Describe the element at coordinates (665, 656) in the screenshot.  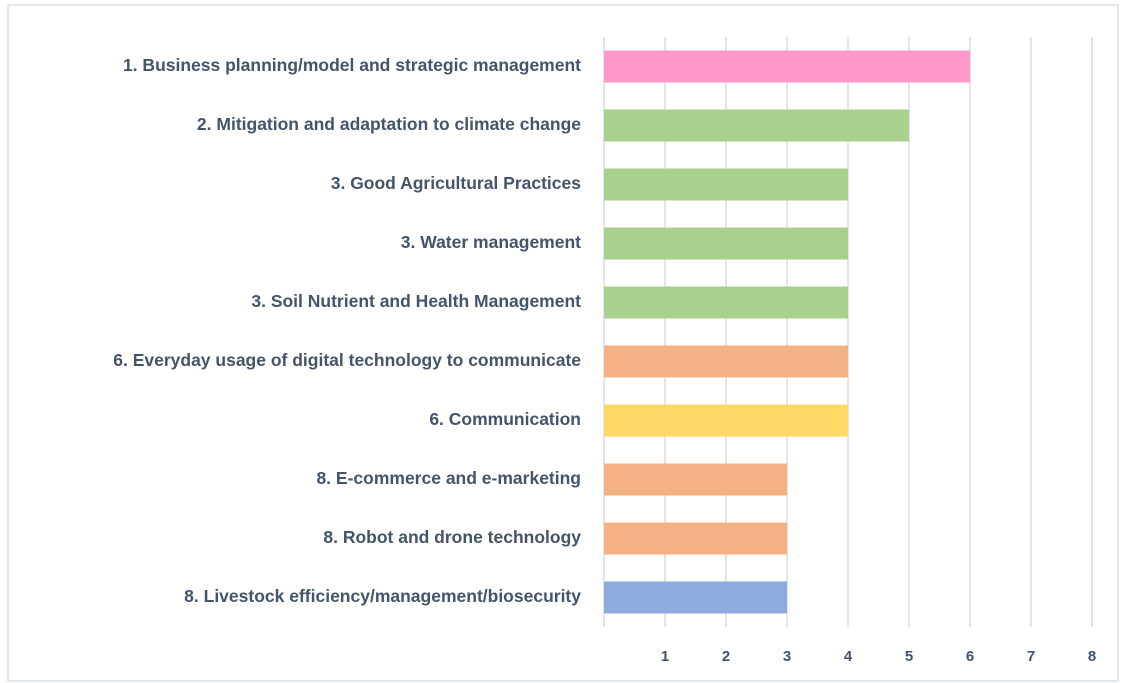
I see `x-tick-label: 1` at that location.